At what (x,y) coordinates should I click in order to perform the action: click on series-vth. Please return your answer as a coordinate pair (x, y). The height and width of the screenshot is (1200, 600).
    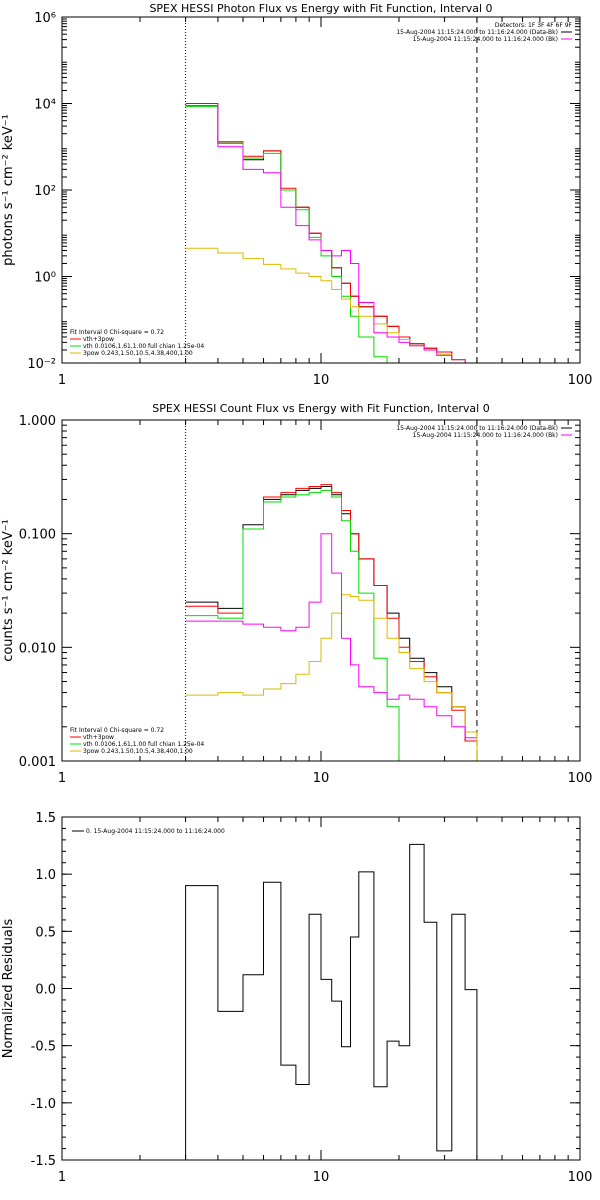
    Looking at the image, I should click on (286, 234).